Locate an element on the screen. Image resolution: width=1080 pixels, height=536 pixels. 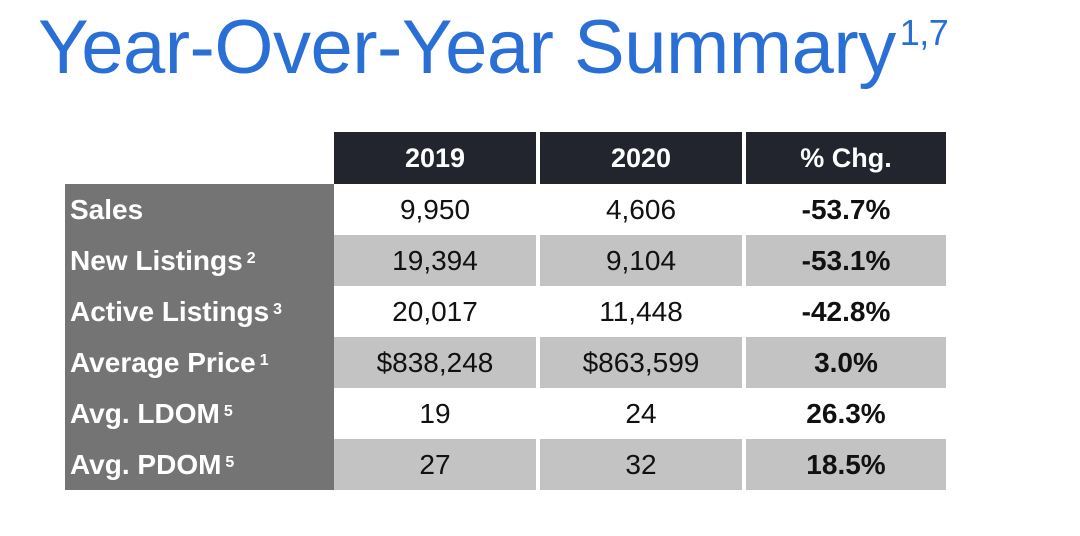
cell-average-price-2019: $838,248 is located at coordinates (435, 362).